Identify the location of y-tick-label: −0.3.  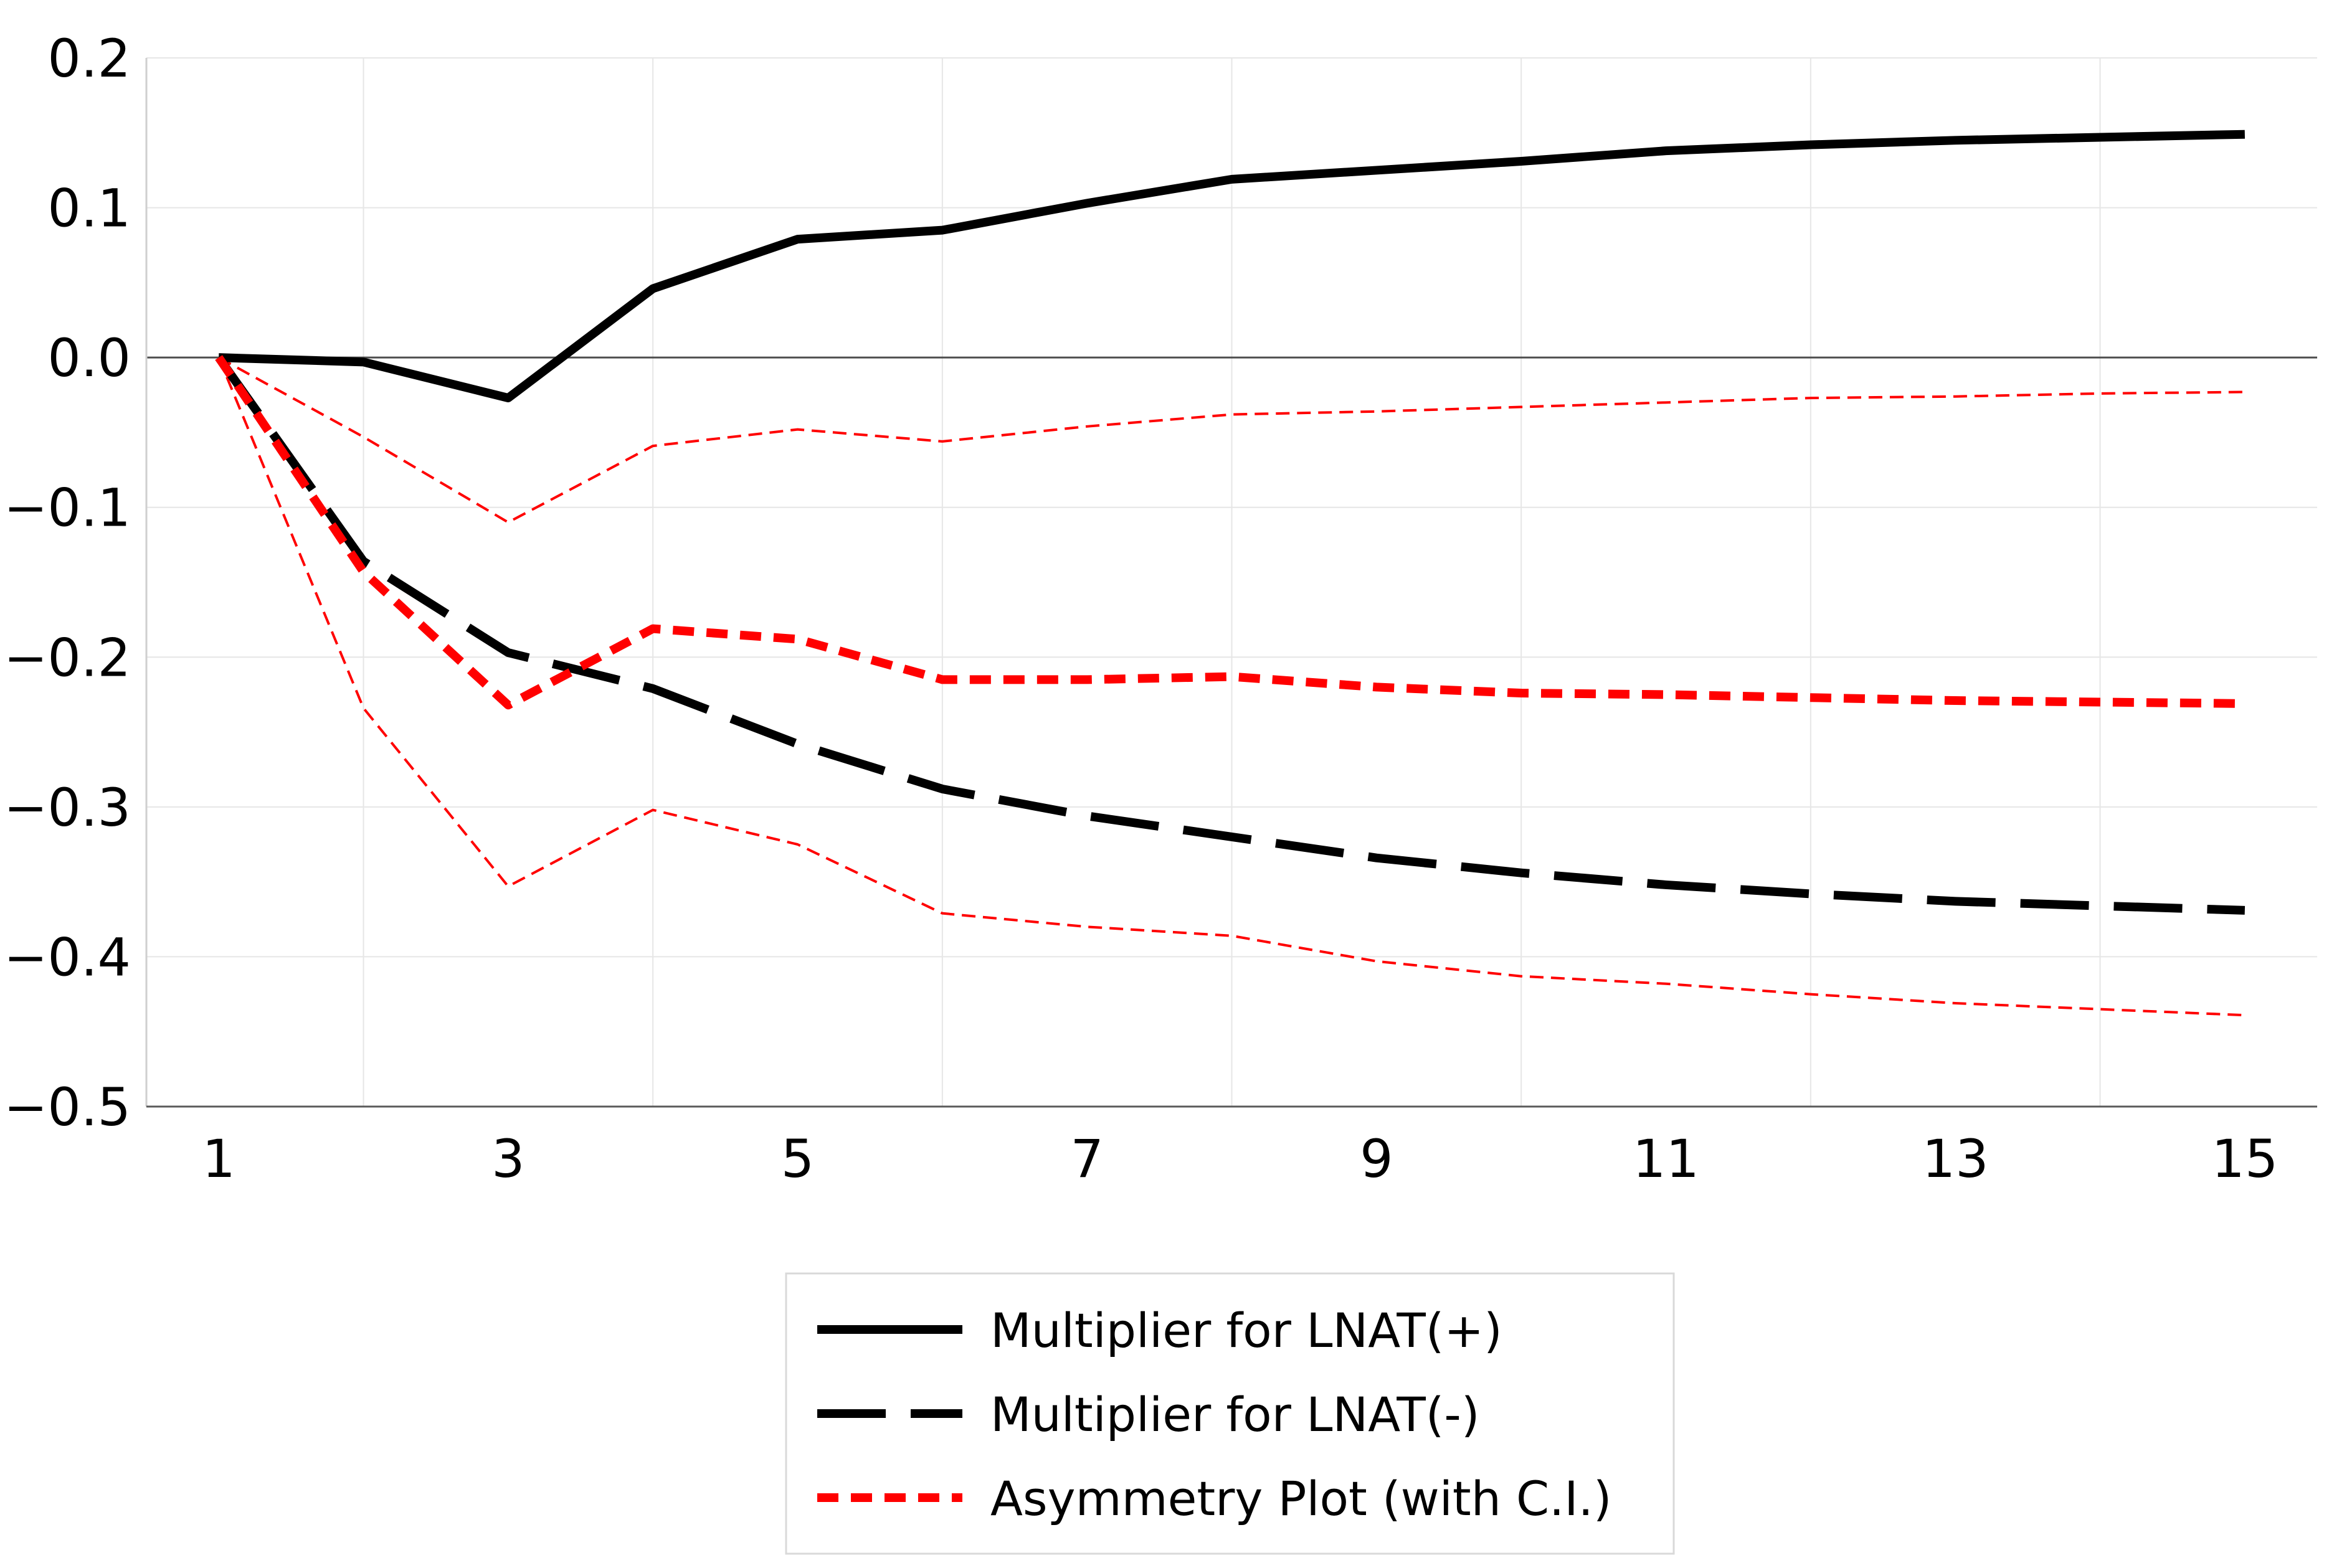
(67, 807).